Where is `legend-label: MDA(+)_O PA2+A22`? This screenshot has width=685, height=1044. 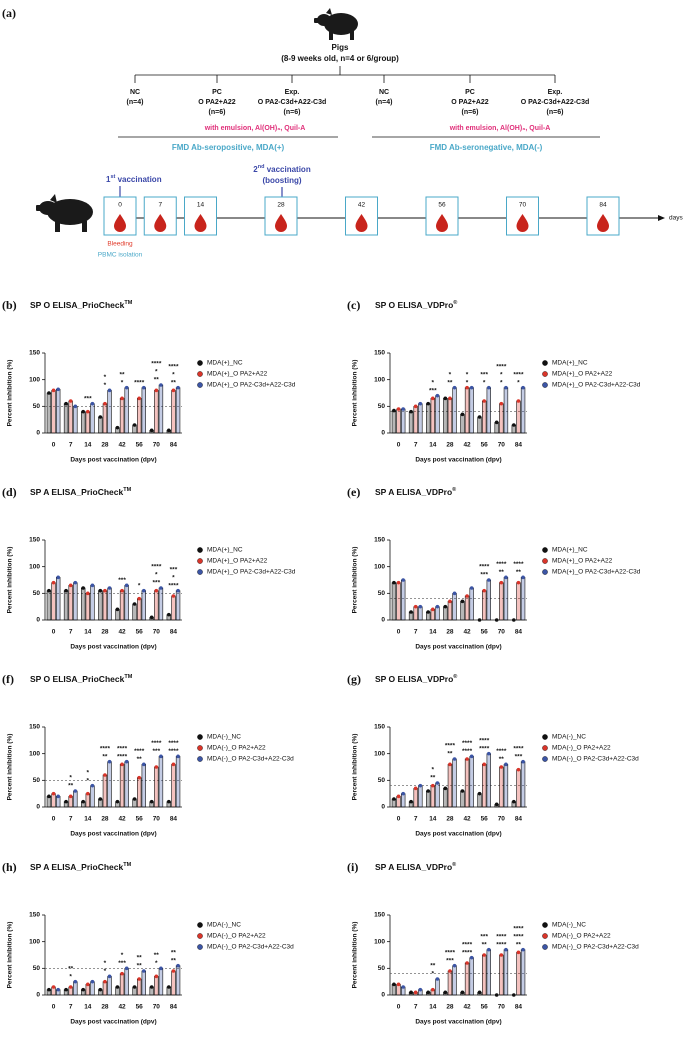
legend-label: MDA(+)_O PA2+A22 is located at coordinates (237, 561).